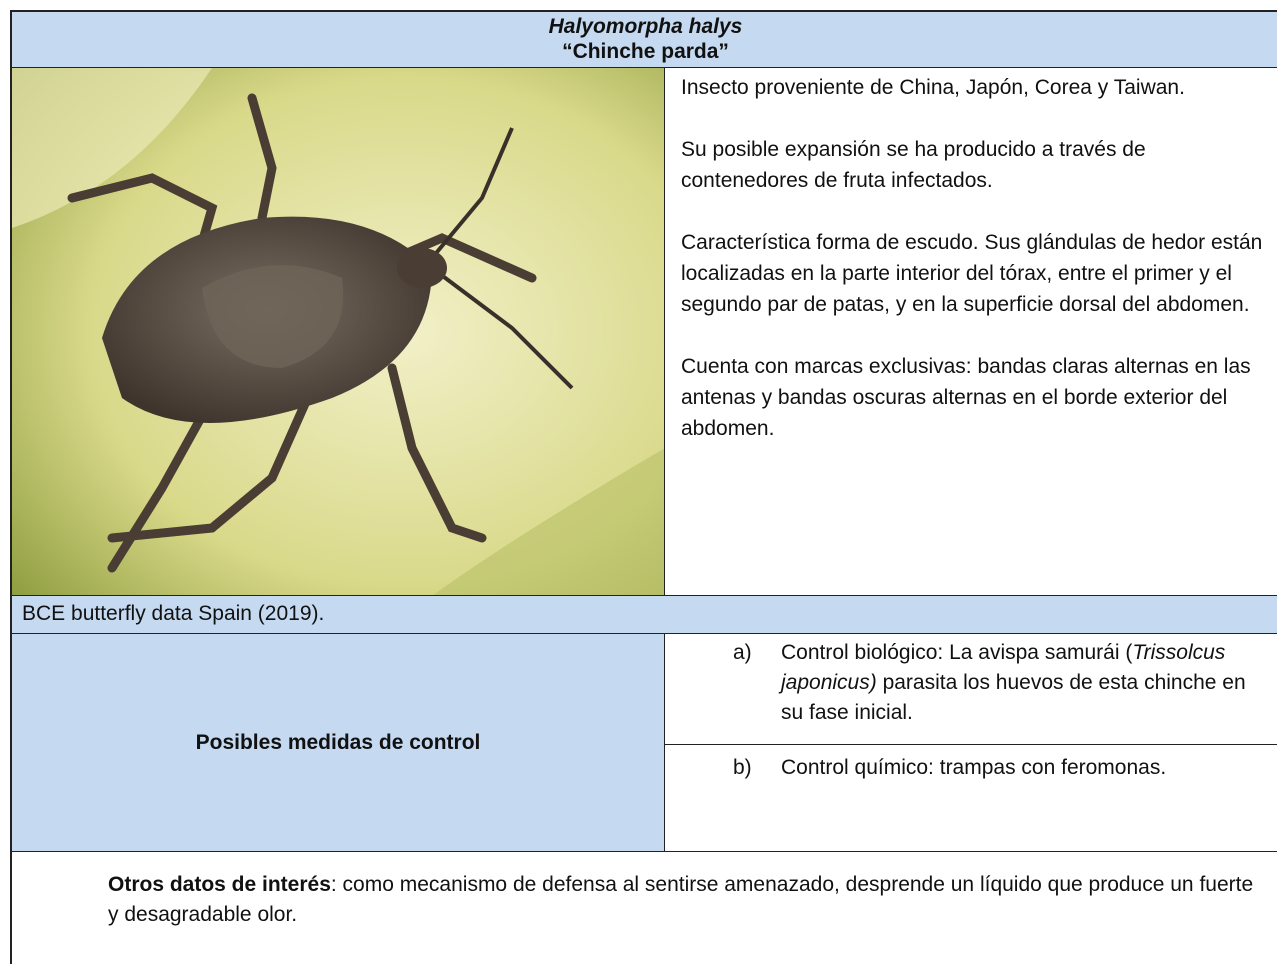 Image resolution: width=1277 pixels, height=966 pixels. Describe the element at coordinates (644, 615) in the screenshot. I see `image-credit: BCE butterfly data Spain (2019).` at that location.